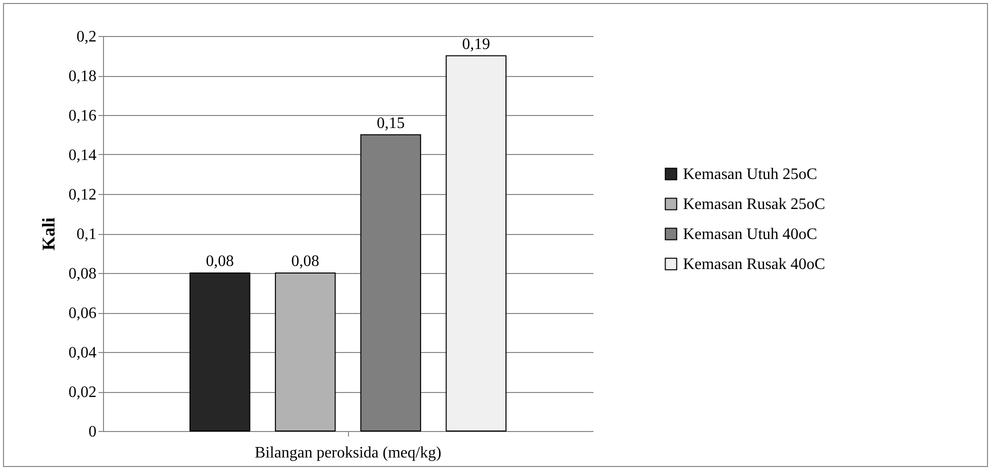 This screenshot has height=472, width=993. I want to click on y-tick-label: 0,12, so click(82, 195).